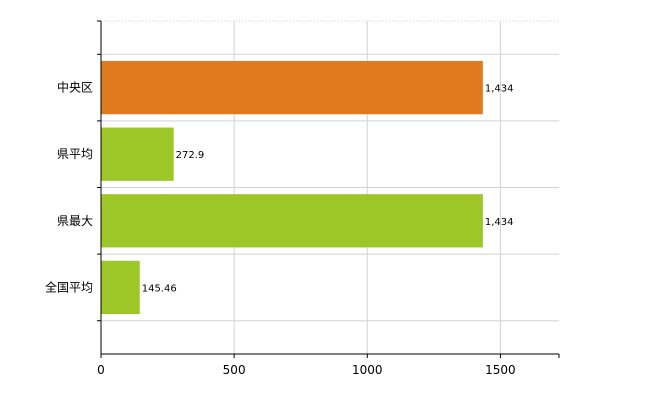 Image resolution: width=650 pixels, height=404 pixels. I want to click on category-label: 中央区, so click(75, 87).